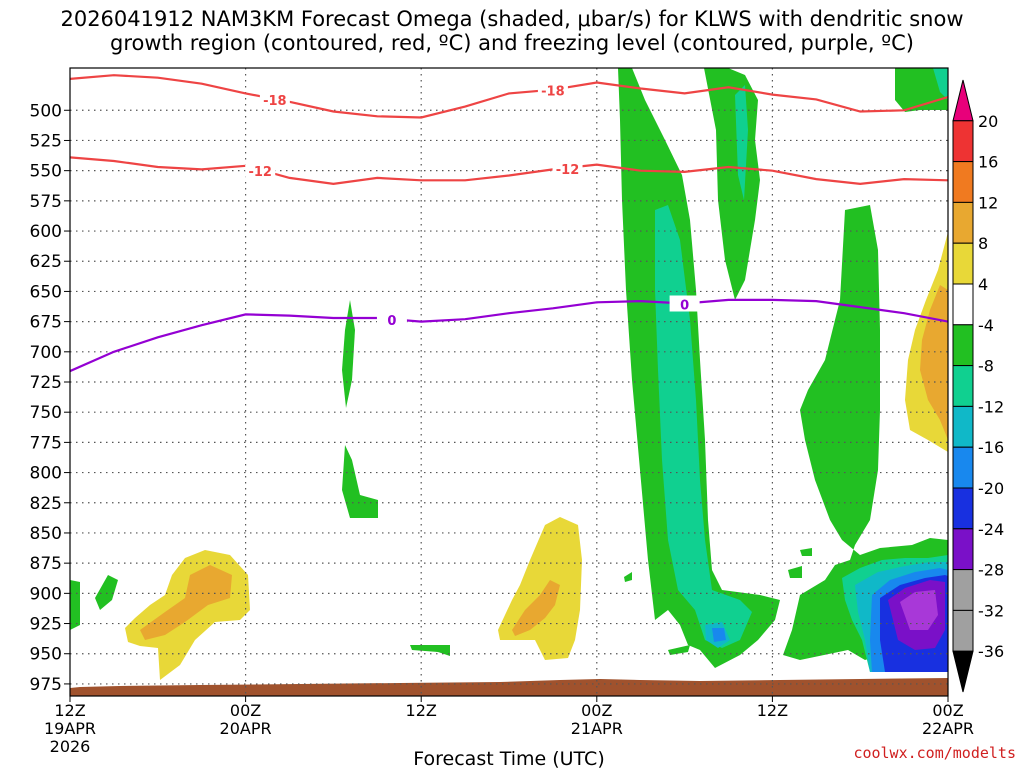 The image size is (1024, 768). I want to click on colorbar-label: -20, so click(991, 488).